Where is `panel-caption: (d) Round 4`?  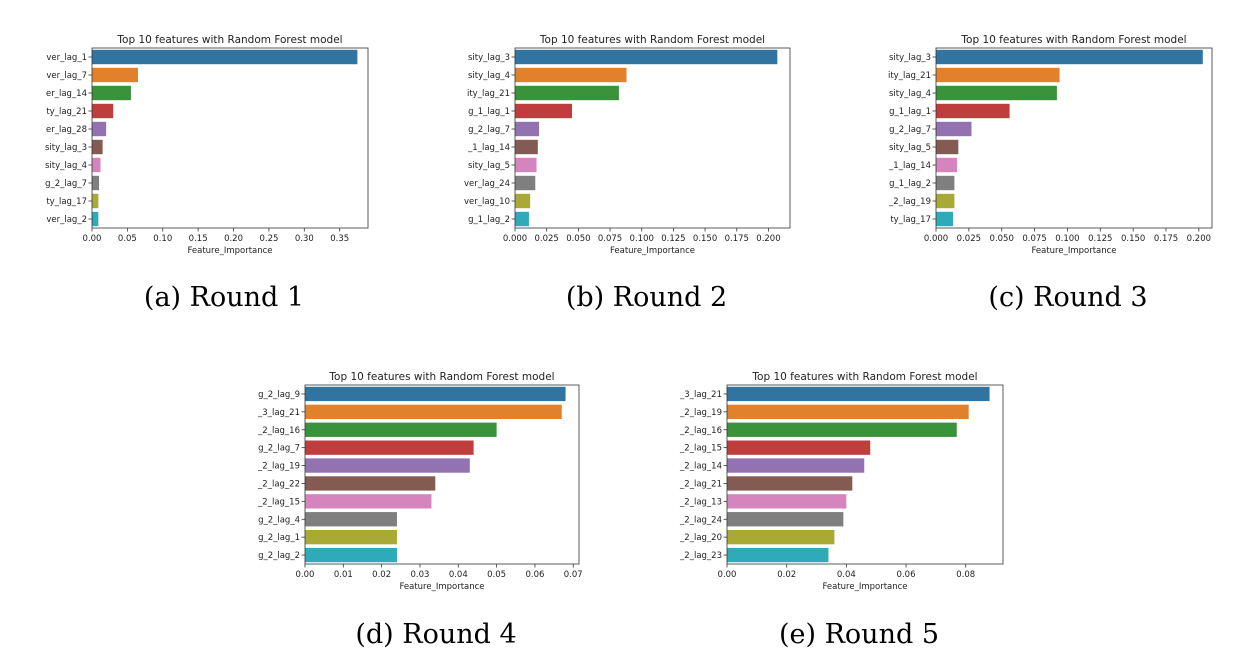 panel-caption: (d) Round 4 is located at coordinates (435, 634).